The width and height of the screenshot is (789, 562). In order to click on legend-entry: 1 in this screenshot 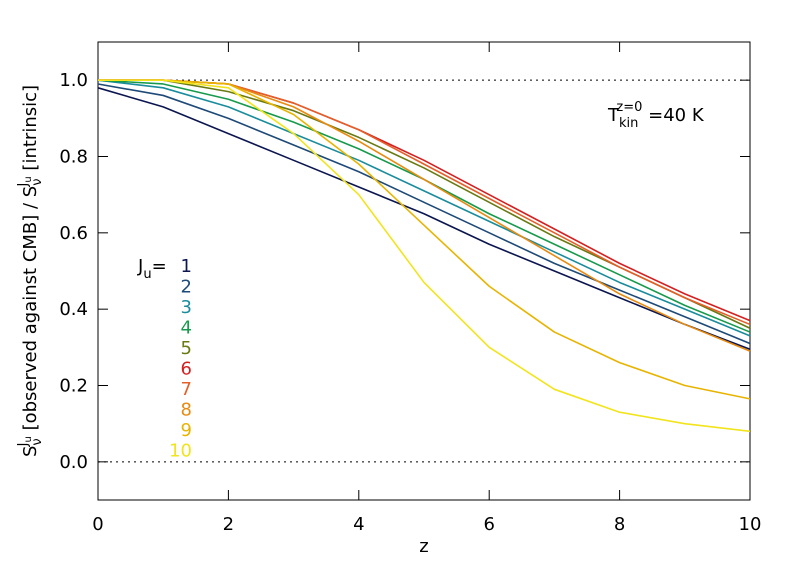, I will do `click(186, 266)`.